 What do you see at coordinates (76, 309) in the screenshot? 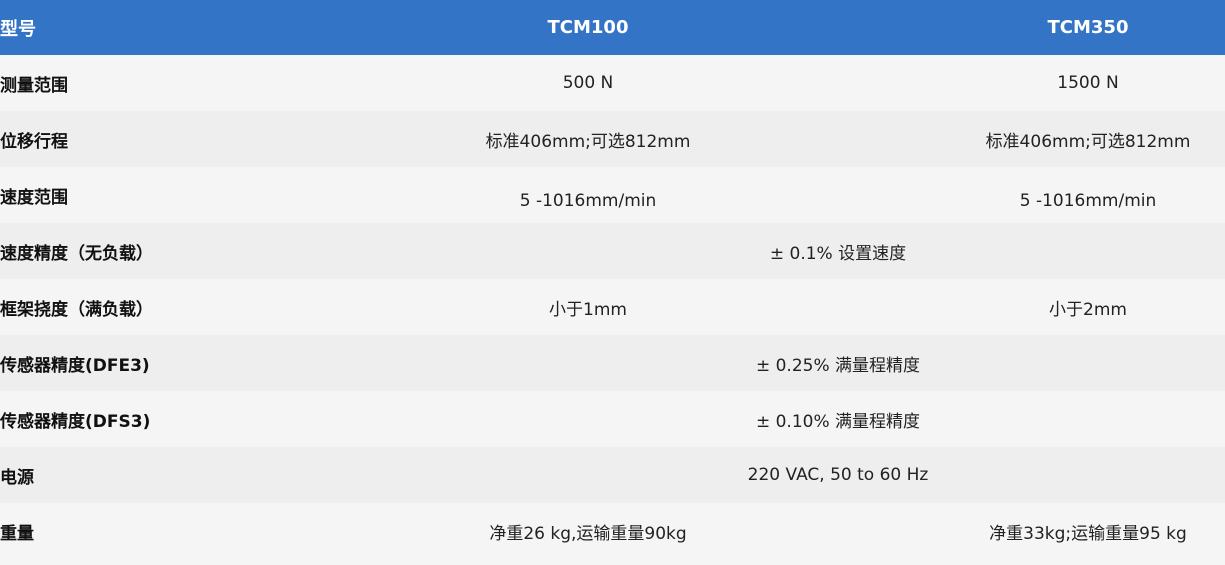
I see `row-label: 框架挠度（满负载）` at bounding box center [76, 309].